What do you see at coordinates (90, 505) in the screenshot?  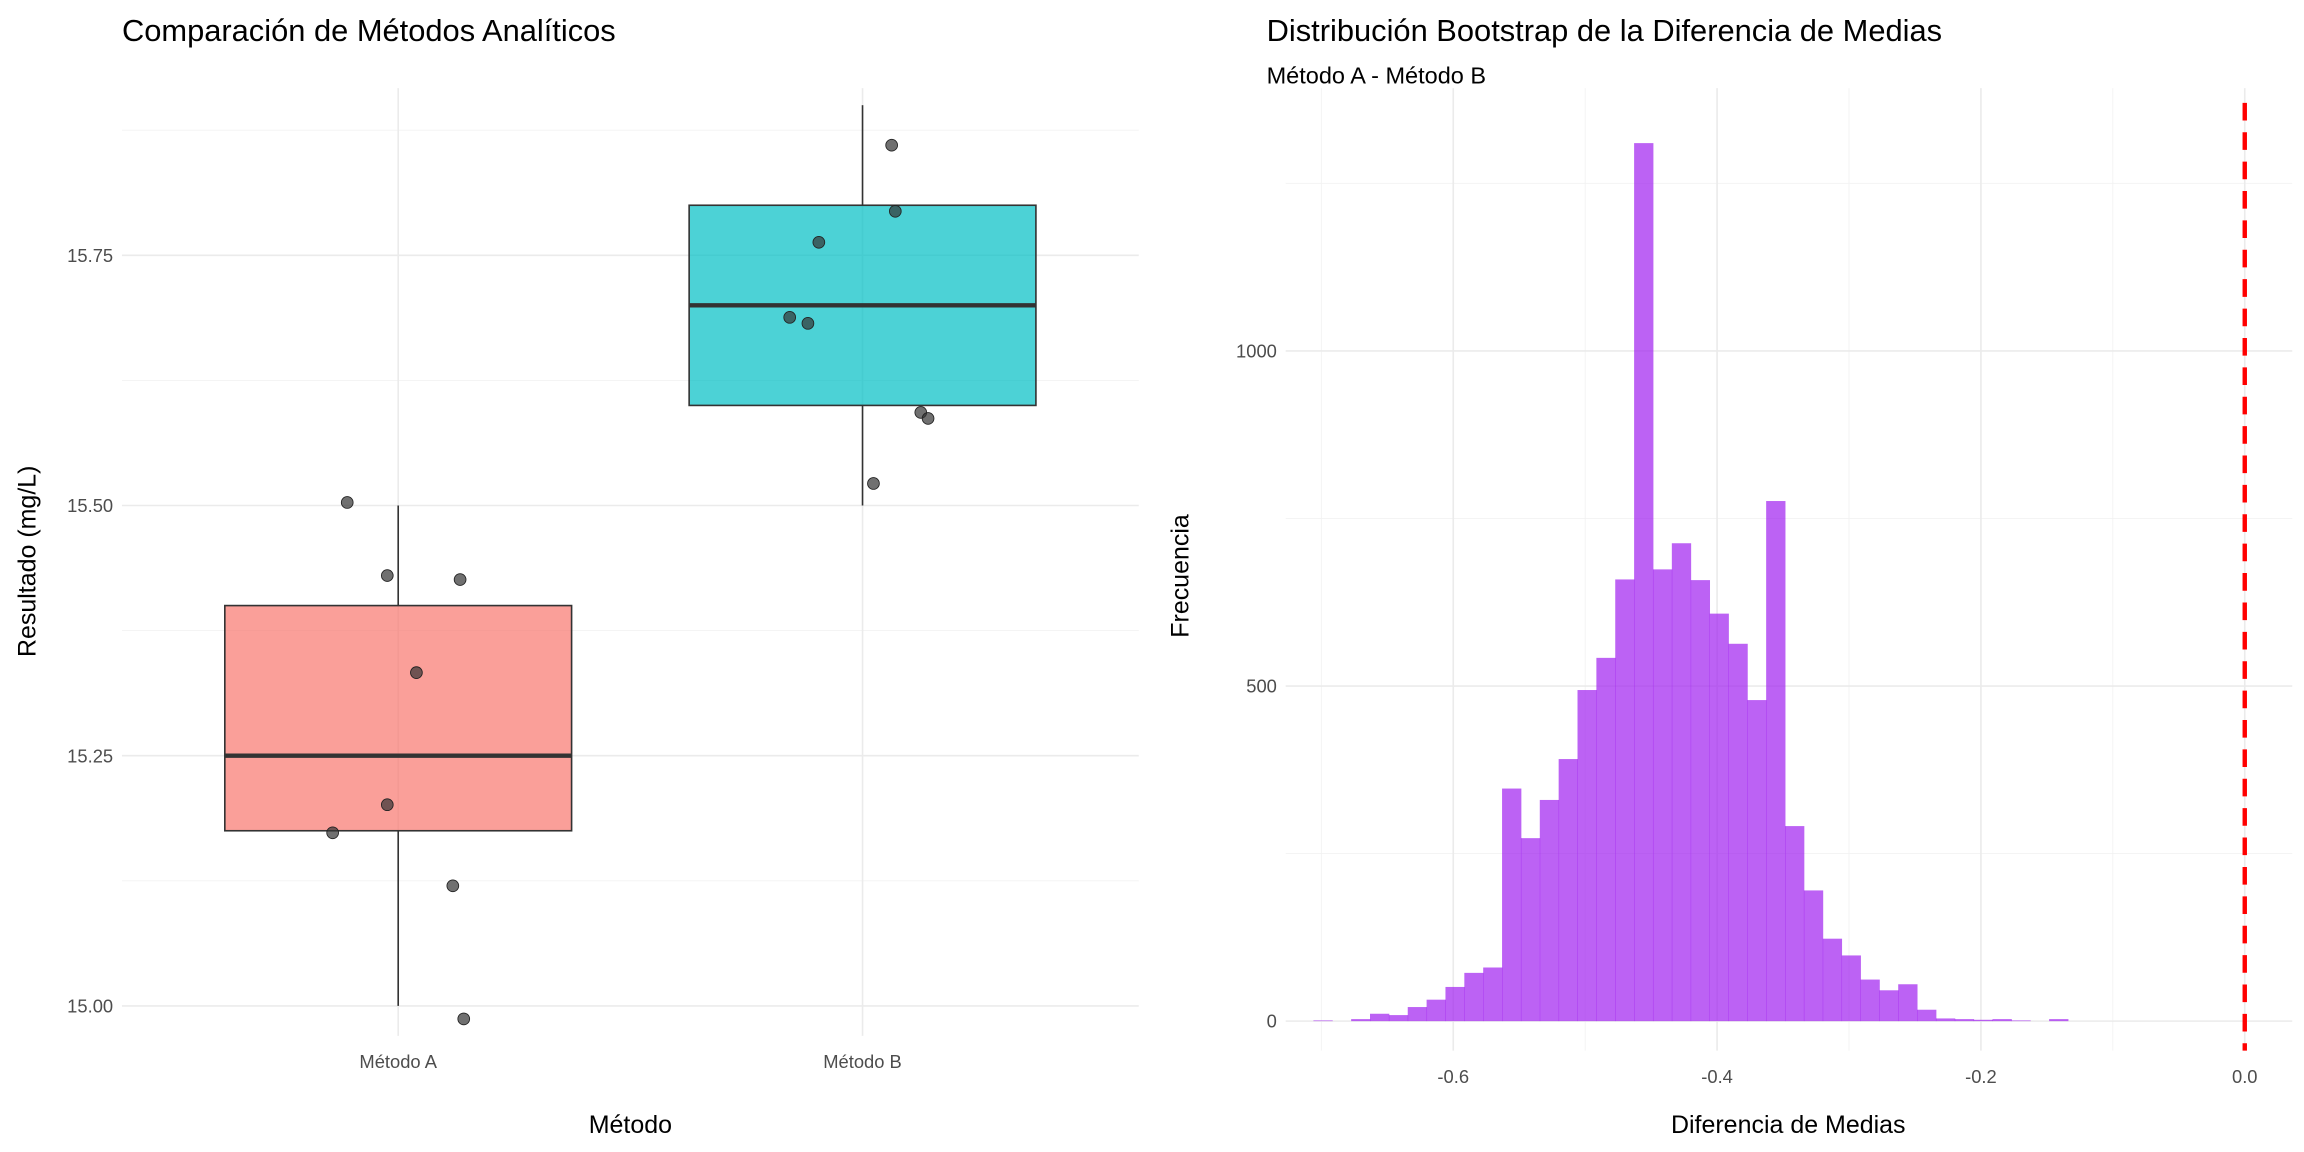 I see `y-tick-label: 15.50` at bounding box center [90, 505].